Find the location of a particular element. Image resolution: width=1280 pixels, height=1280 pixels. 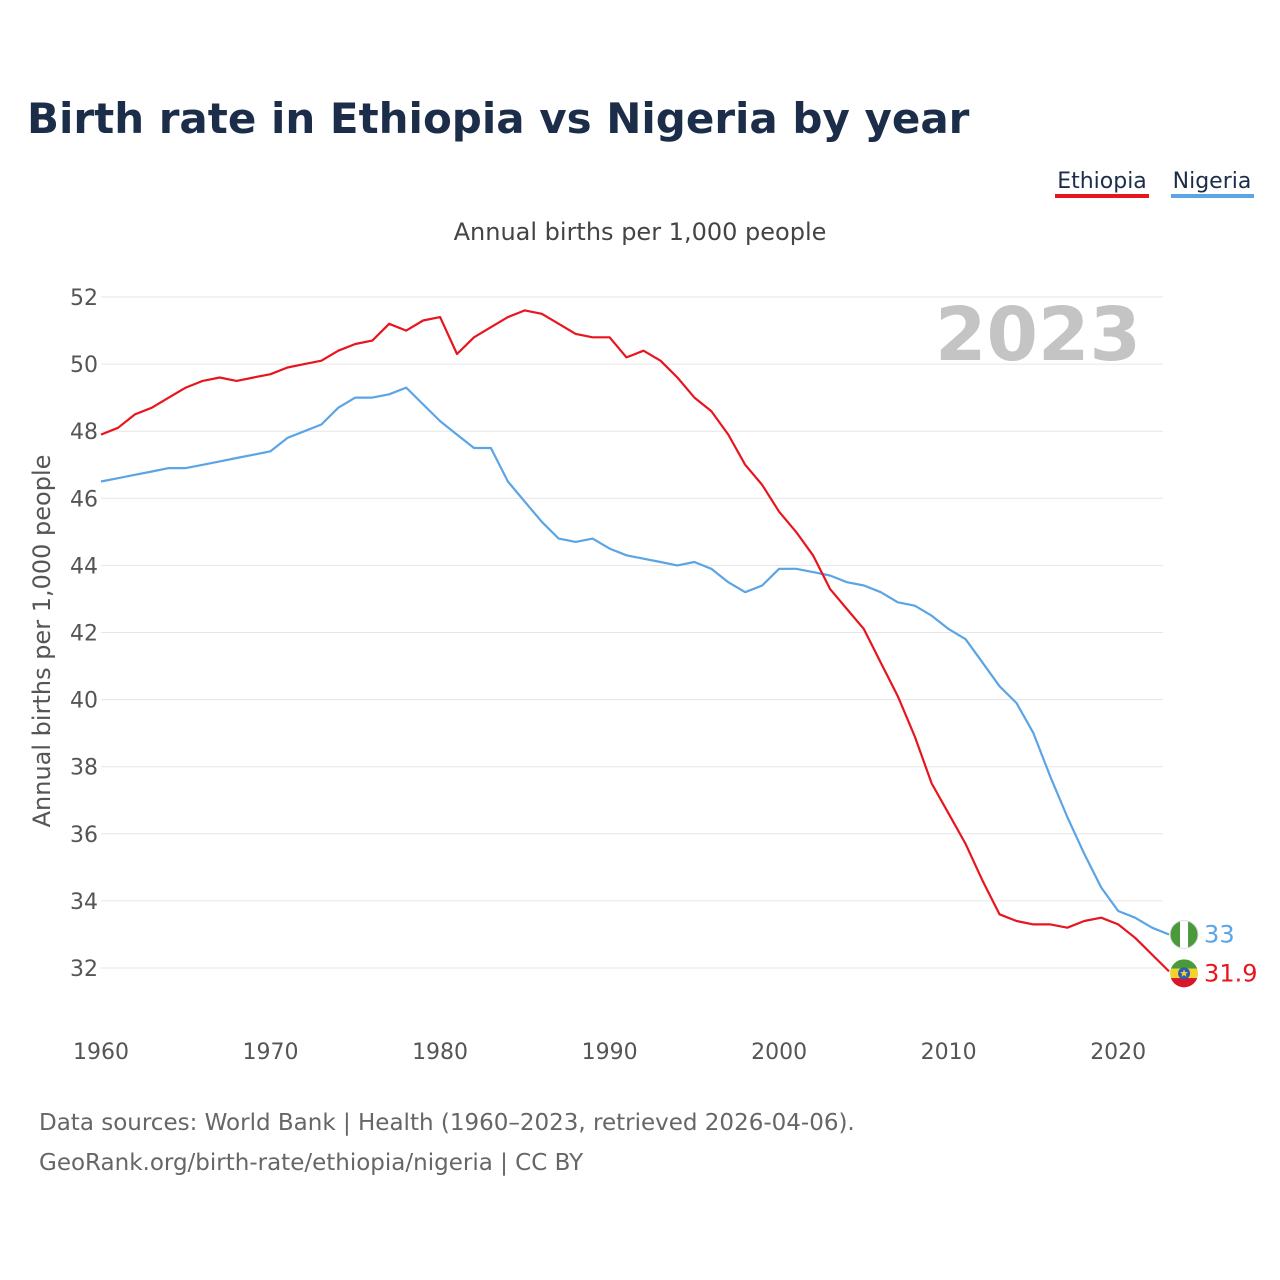

y-tick-label: 34 is located at coordinates (84, 902).